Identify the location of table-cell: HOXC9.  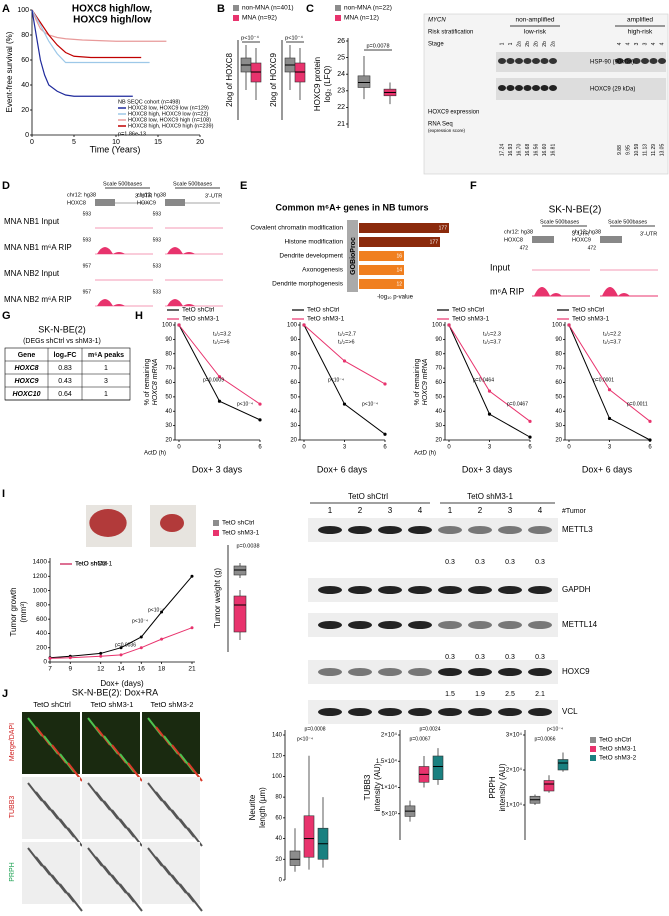
(26, 381).